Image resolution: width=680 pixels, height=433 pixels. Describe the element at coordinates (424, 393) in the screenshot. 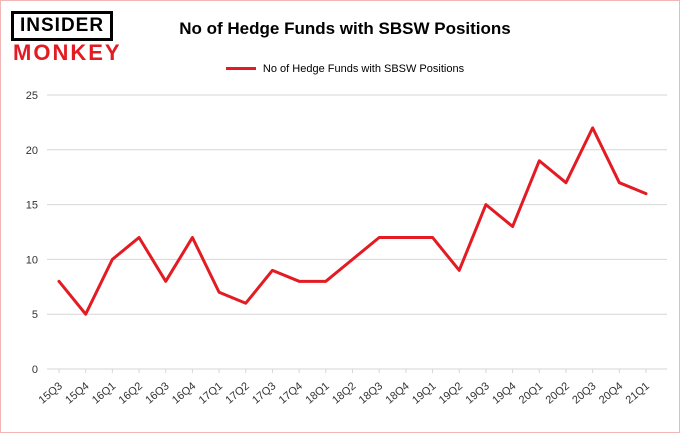

I see `x-tick-label: 19Q1` at that location.